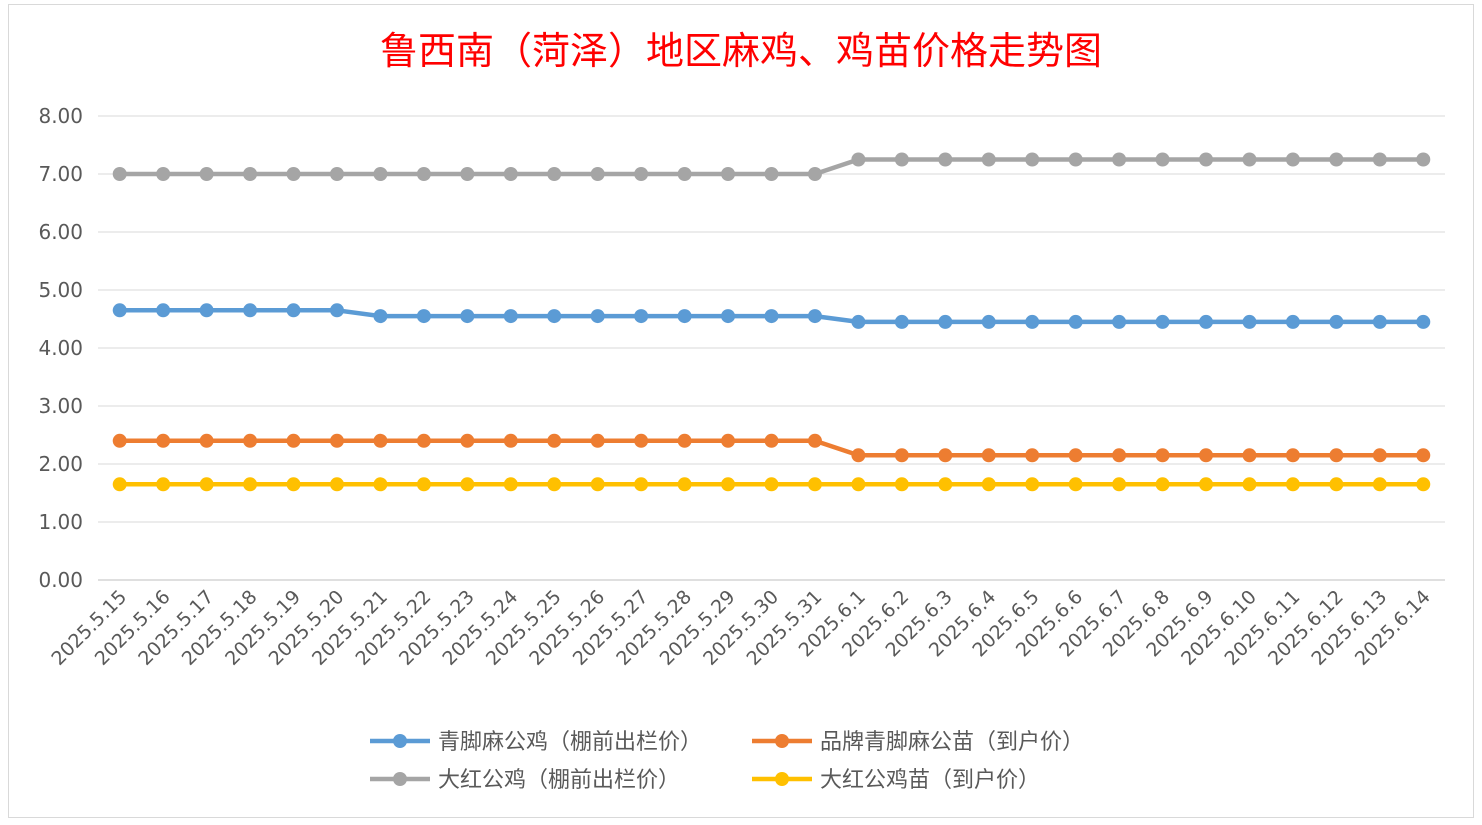 The image size is (1482, 825). What do you see at coordinates (60, 580) in the screenshot?
I see `y-tick-label: 0.00` at bounding box center [60, 580].